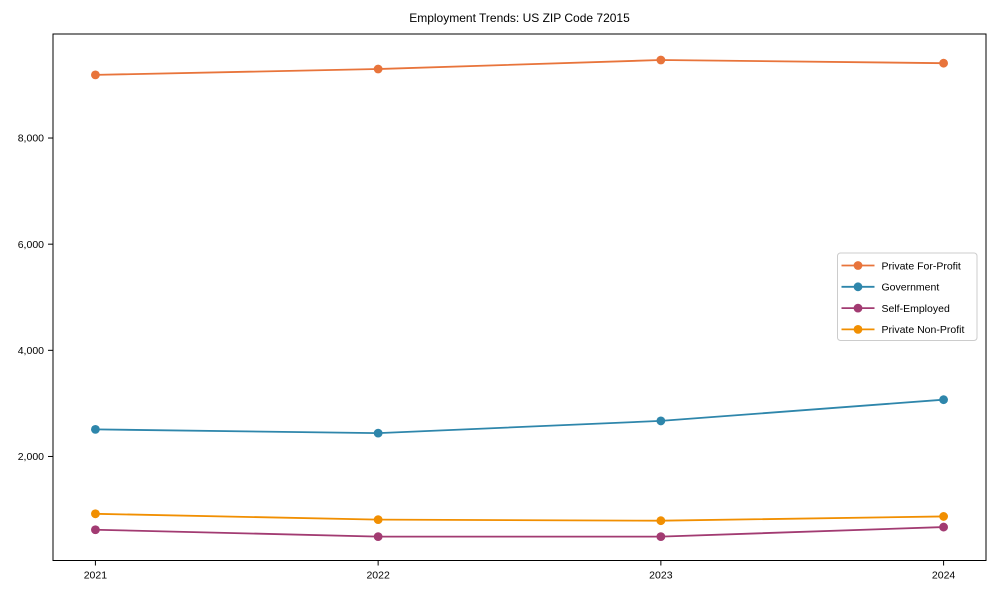 The width and height of the screenshot is (1000, 600). Describe the element at coordinates (858, 287) in the screenshot. I see `legend-marker-government` at that location.